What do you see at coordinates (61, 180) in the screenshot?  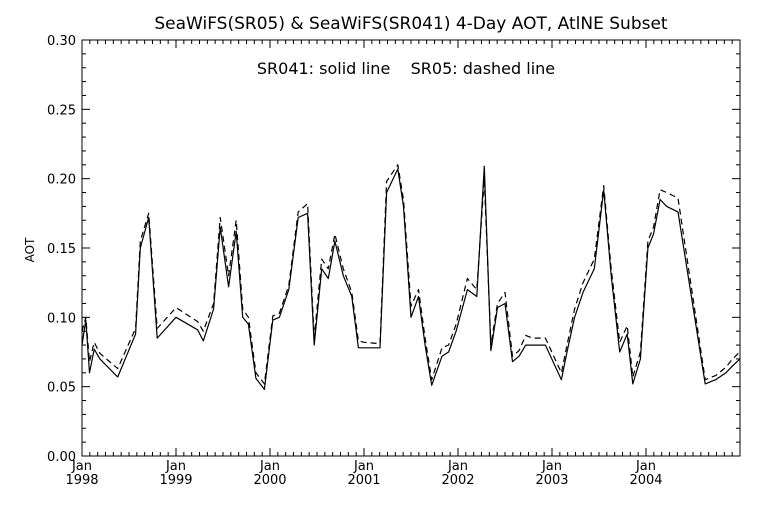 I see `y-tick-label: 0.20` at bounding box center [61, 180].